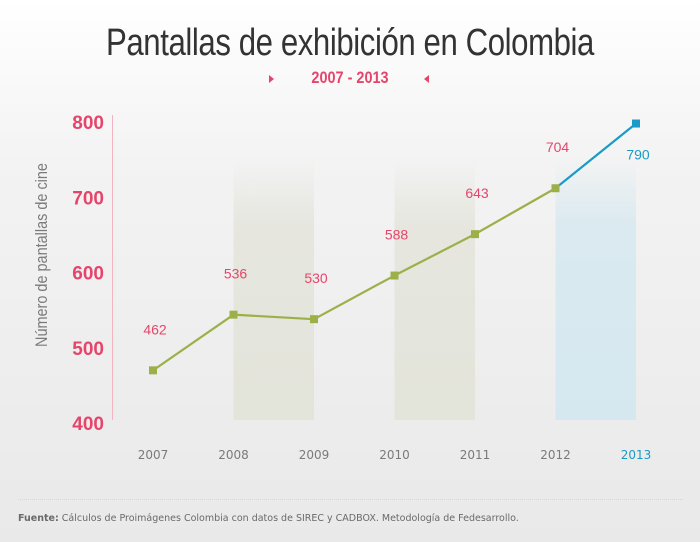 The height and width of the screenshot is (542, 700). I want to click on y-tick-label: 600, so click(88, 274).